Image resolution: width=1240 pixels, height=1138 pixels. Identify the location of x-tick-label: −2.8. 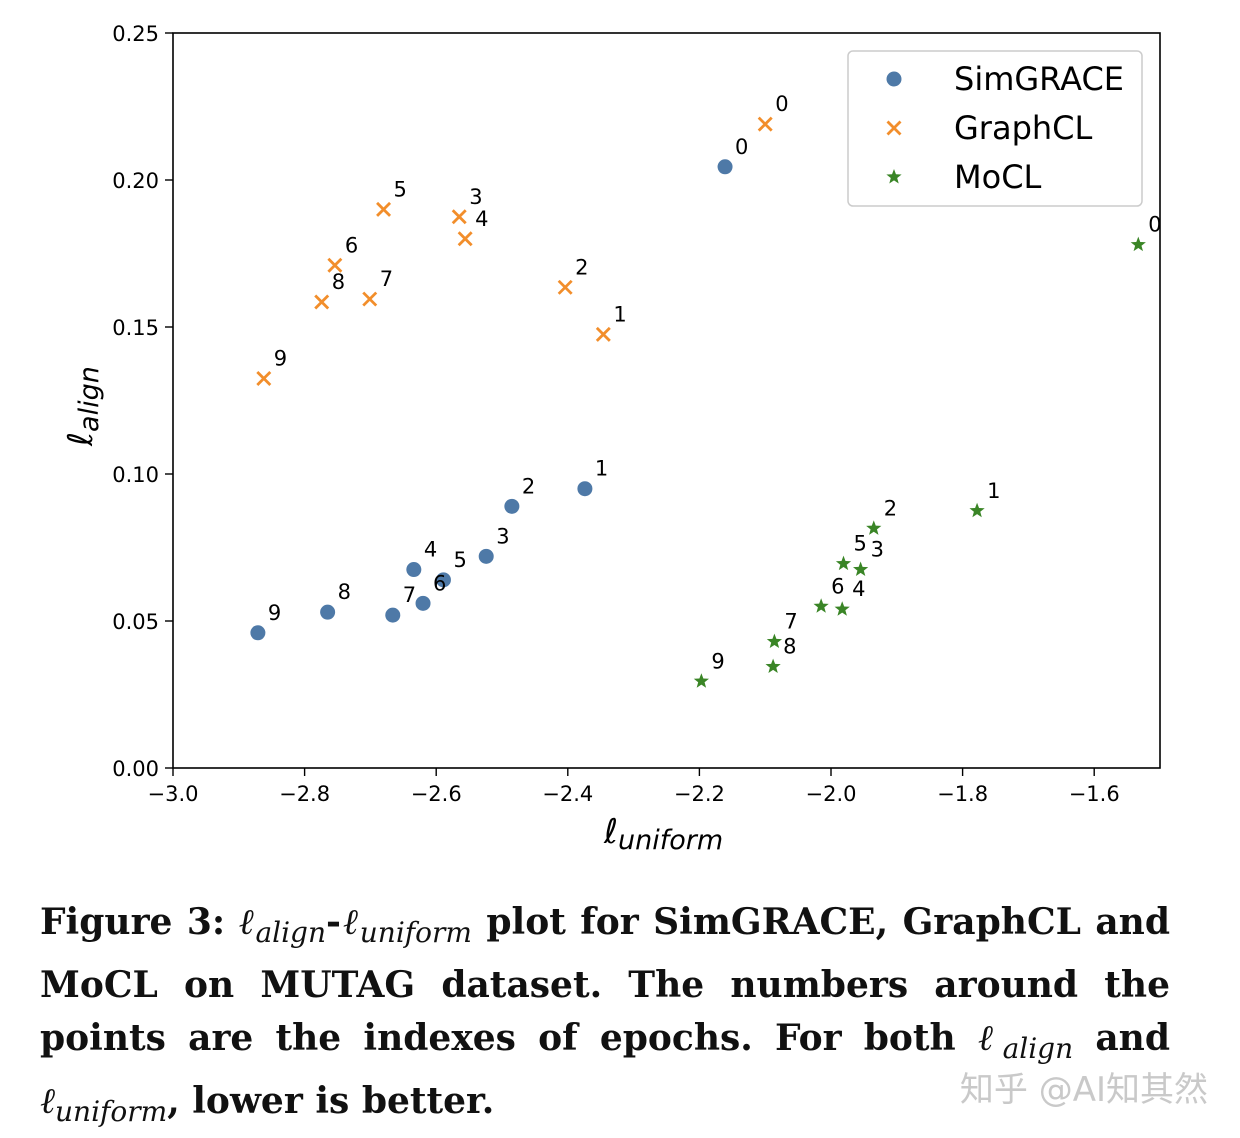
(304, 794).